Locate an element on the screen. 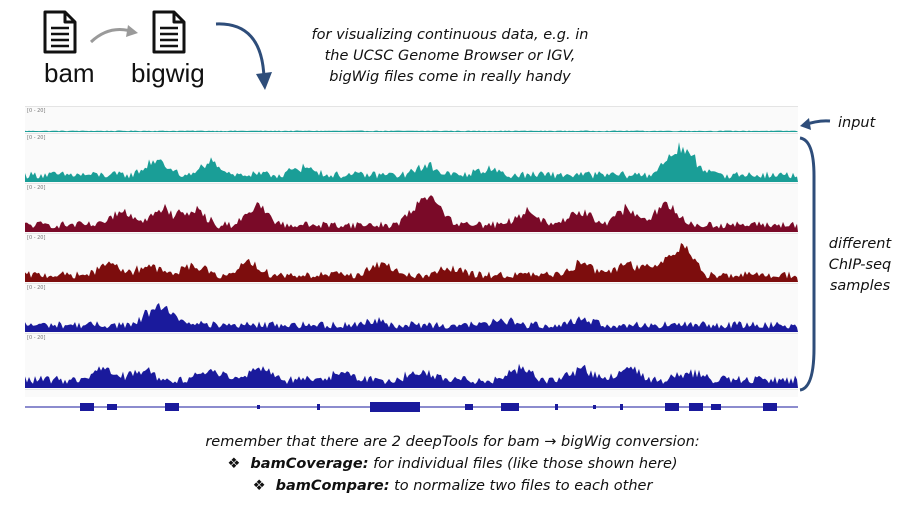  gene-annotation-track is located at coordinates (411, 407).